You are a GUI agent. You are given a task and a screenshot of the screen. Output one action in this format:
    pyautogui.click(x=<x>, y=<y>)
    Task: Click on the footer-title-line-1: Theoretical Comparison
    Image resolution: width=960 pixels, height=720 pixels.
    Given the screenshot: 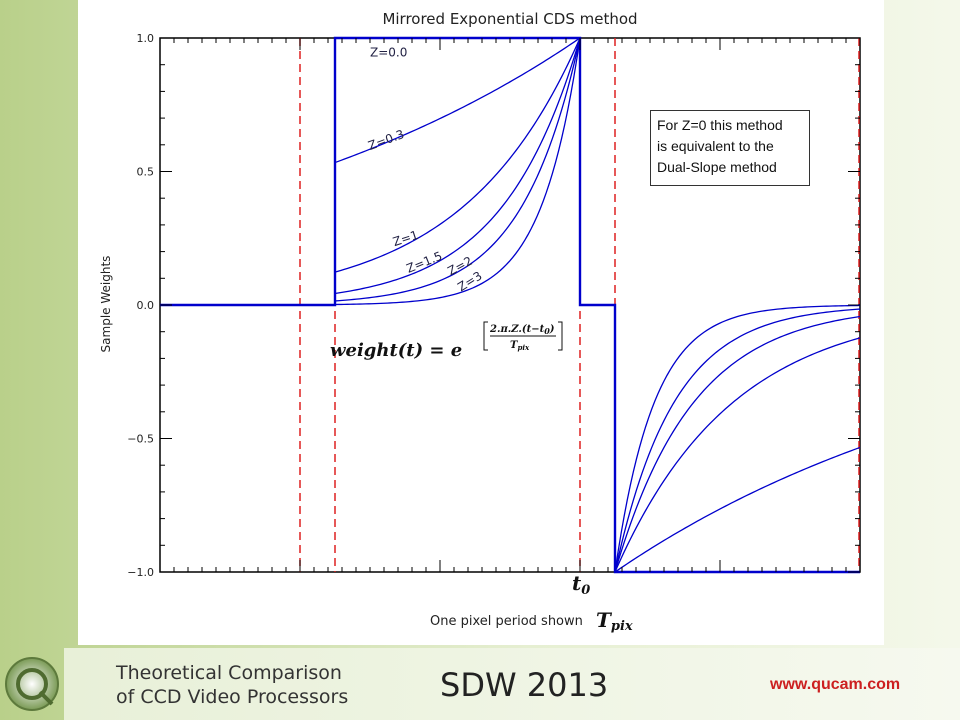 What is the action you would take?
    pyautogui.click(x=229, y=673)
    